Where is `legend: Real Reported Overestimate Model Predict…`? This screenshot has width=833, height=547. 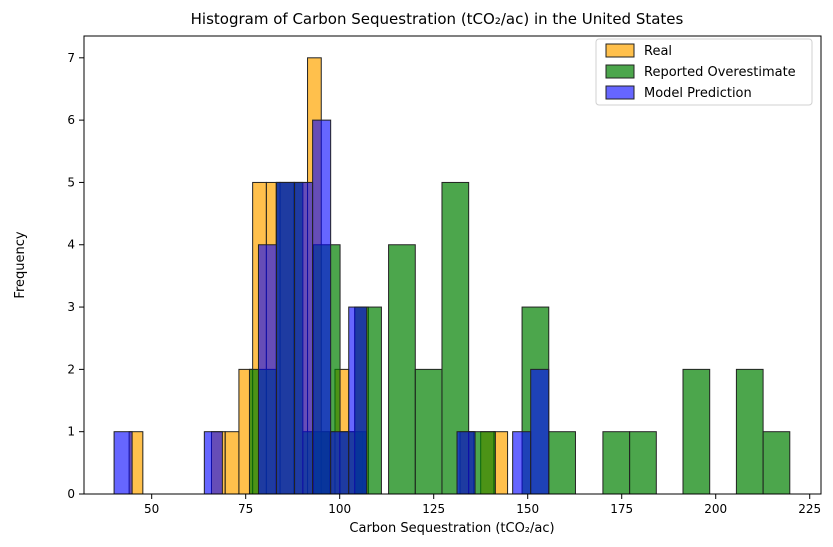 legend: Real Reported Overestimate Model Predict… is located at coordinates (704, 72).